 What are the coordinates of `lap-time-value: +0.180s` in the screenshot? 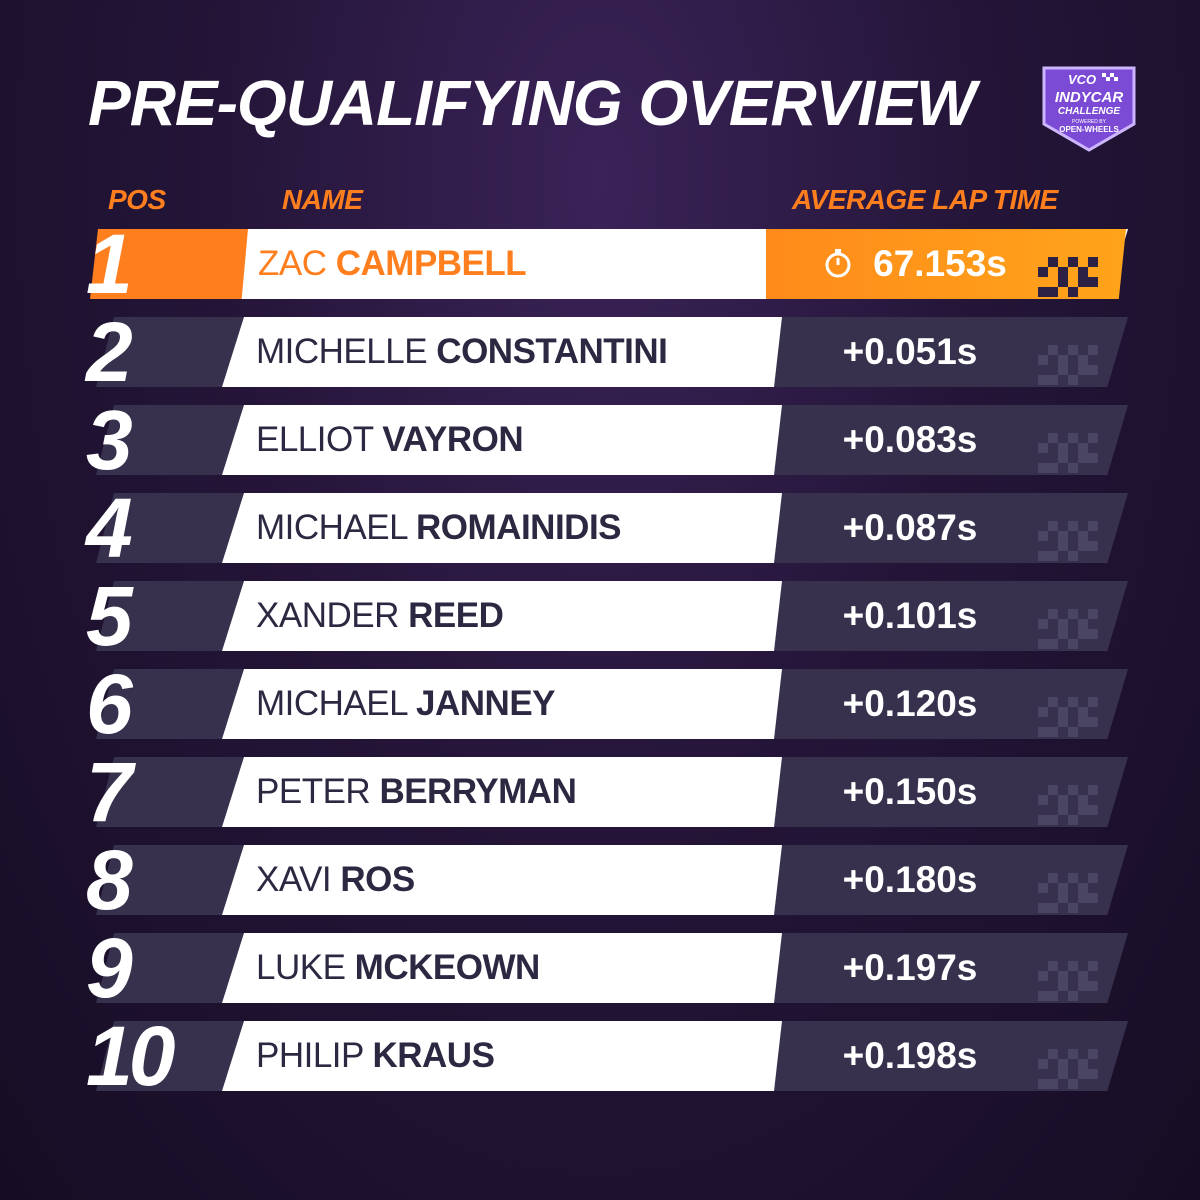 It's located at (910, 879).